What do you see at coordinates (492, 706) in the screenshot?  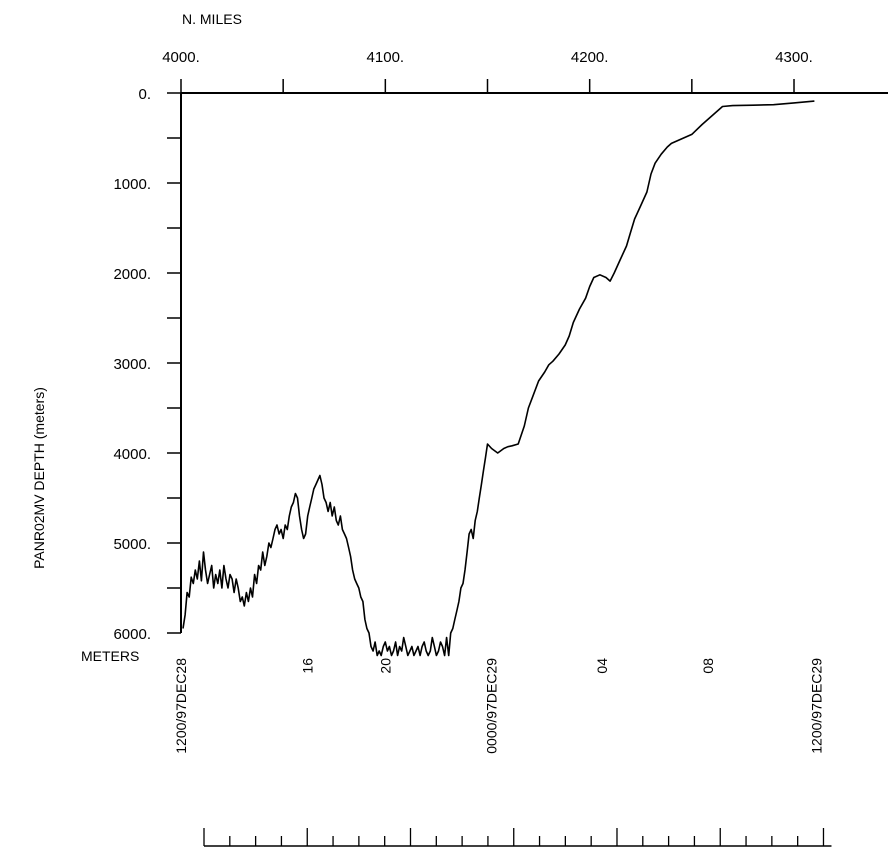 I see `time-axis-label: 0000/97DEC29` at bounding box center [492, 706].